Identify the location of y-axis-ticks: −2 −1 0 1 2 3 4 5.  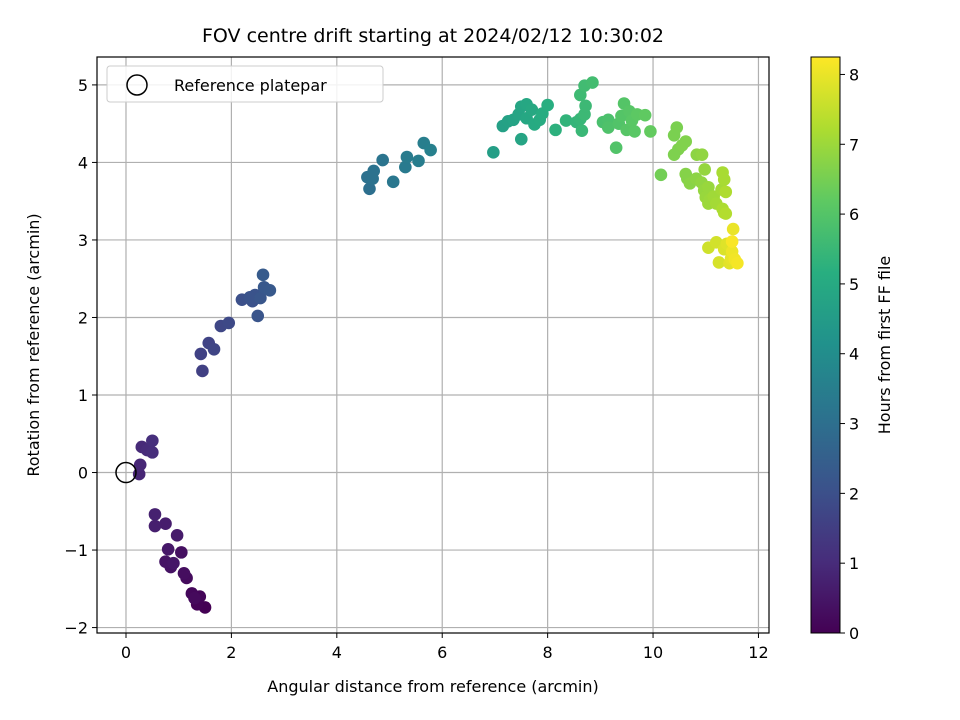
(80, 357).